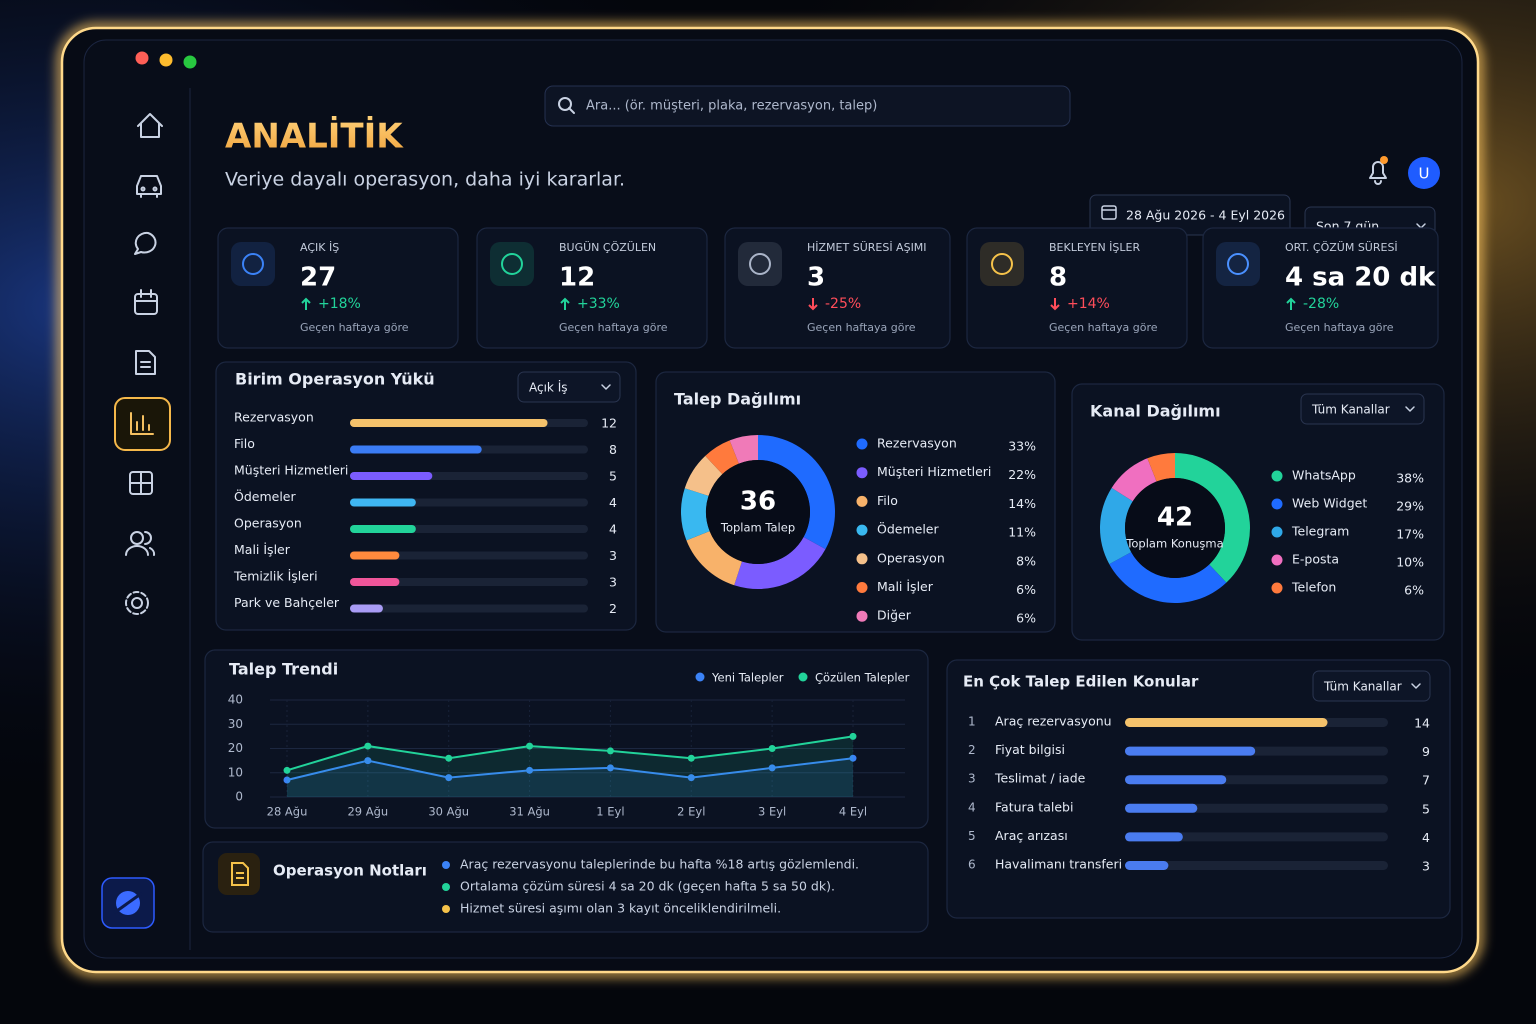  Describe the element at coordinates (1426, 751) in the screenshot. I see `bar-value: 9` at that location.